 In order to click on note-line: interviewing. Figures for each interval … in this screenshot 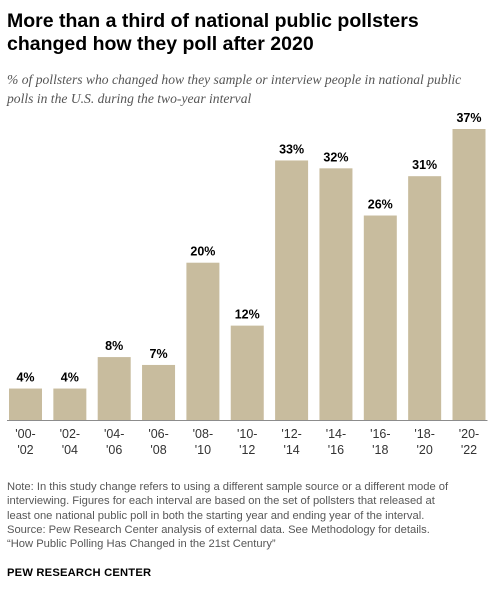, I will do `click(221, 501)`.